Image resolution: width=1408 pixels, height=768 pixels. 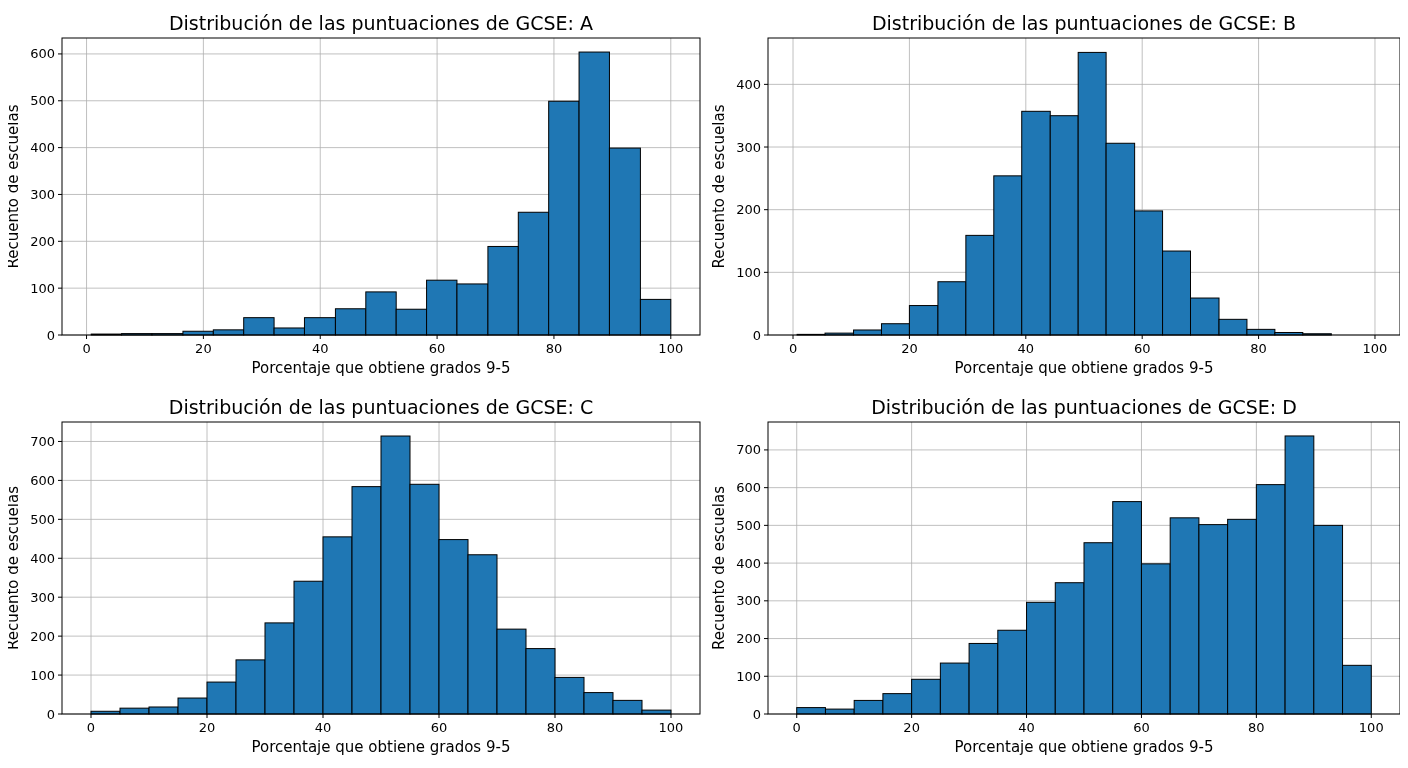 What do you see at coordinates (1084, 23) in the screenshot?
I see `chart-title: Distribución de las puntuaciones de GCSE: B` at bounding box center [1084, 23].